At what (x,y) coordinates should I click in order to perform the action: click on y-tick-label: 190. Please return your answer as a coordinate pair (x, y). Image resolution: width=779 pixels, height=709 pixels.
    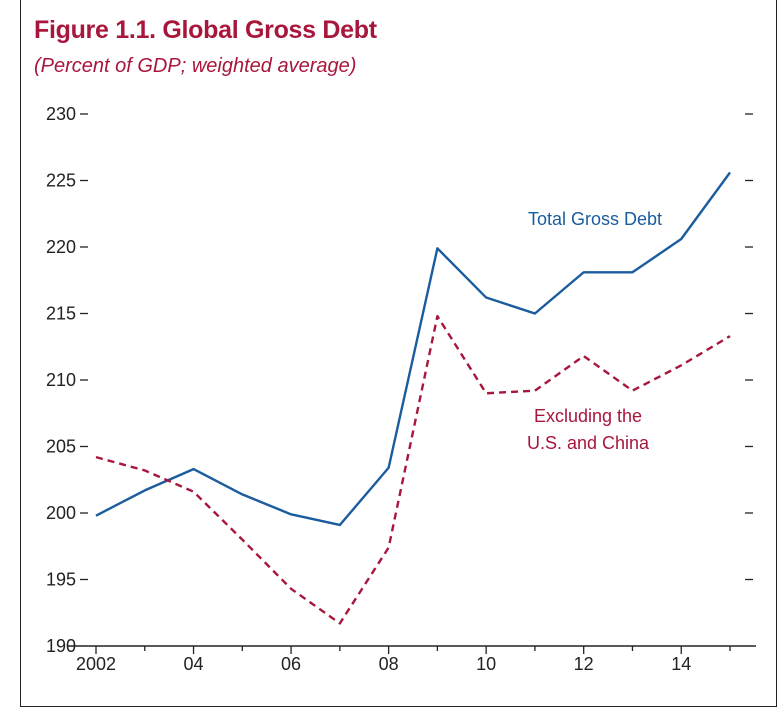
    Looking at the image, I should click on (61, 646).